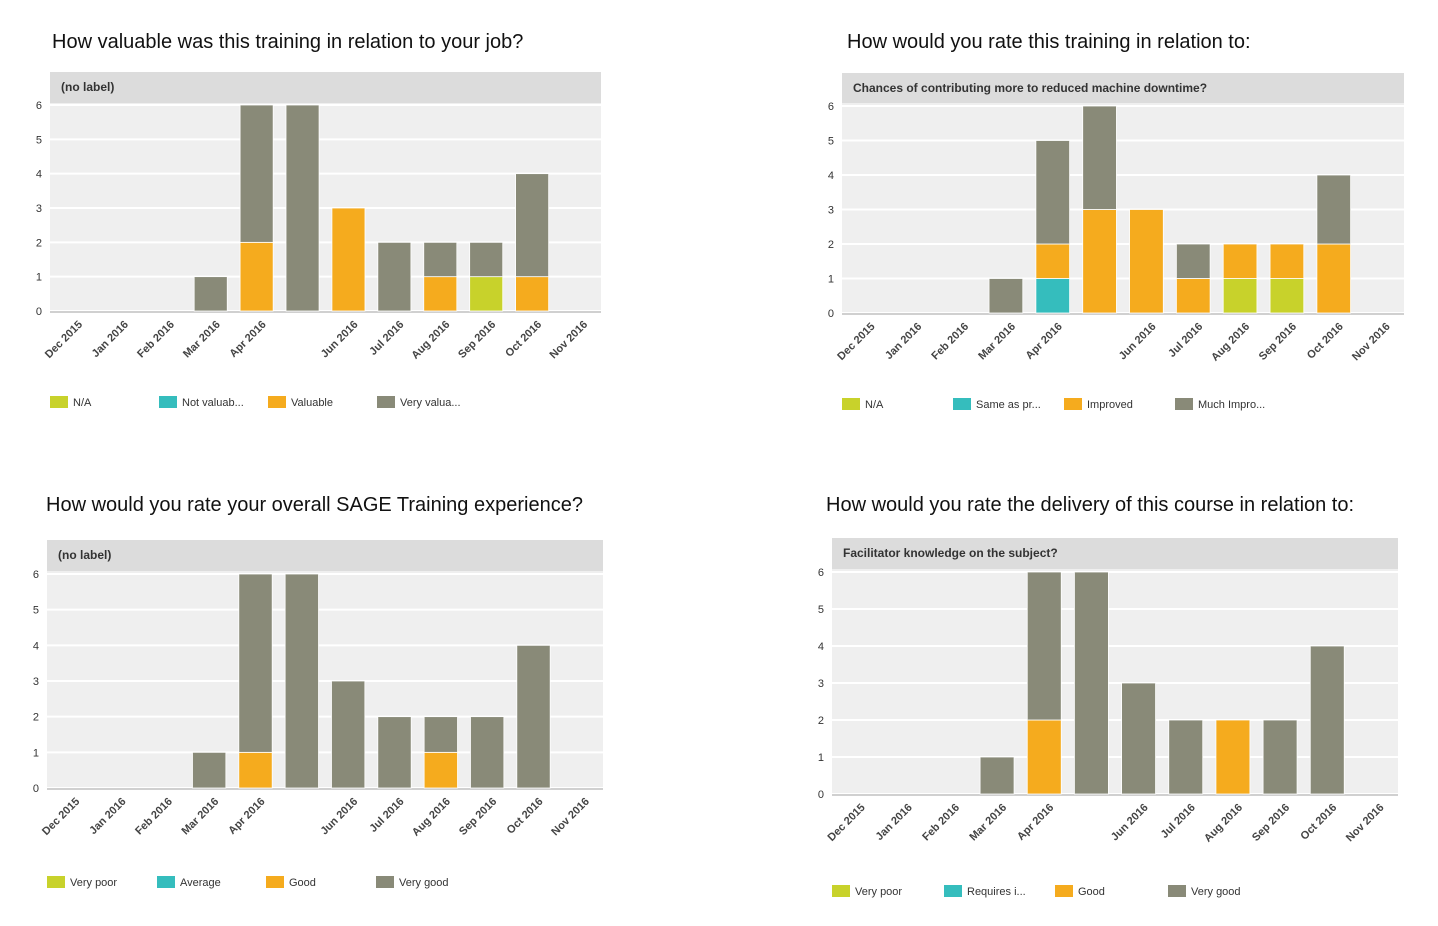 The height and width of the screenshot is (926, 1438). I want to click on x-tick-label: Jul 2016, so click(1178, 821).